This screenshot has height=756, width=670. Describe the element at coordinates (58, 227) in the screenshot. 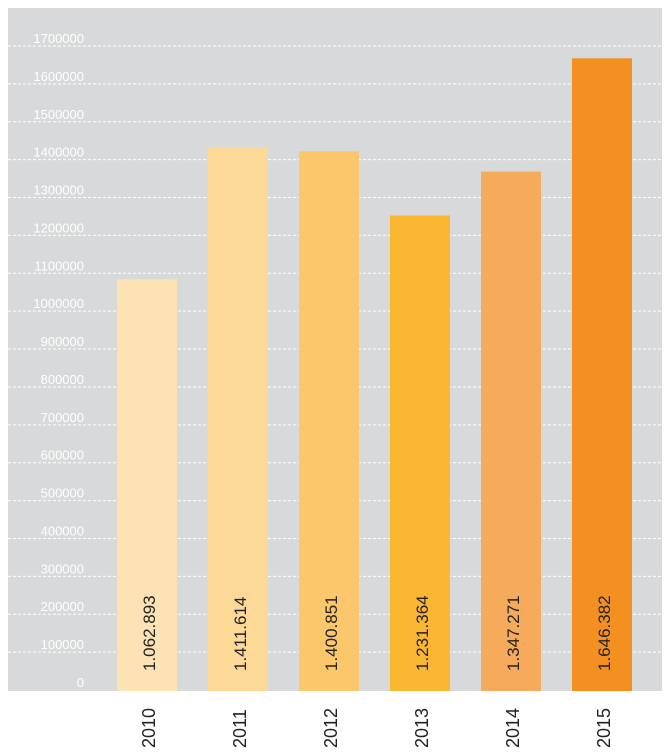

I see `y-tick-label: 1200000` at that location.